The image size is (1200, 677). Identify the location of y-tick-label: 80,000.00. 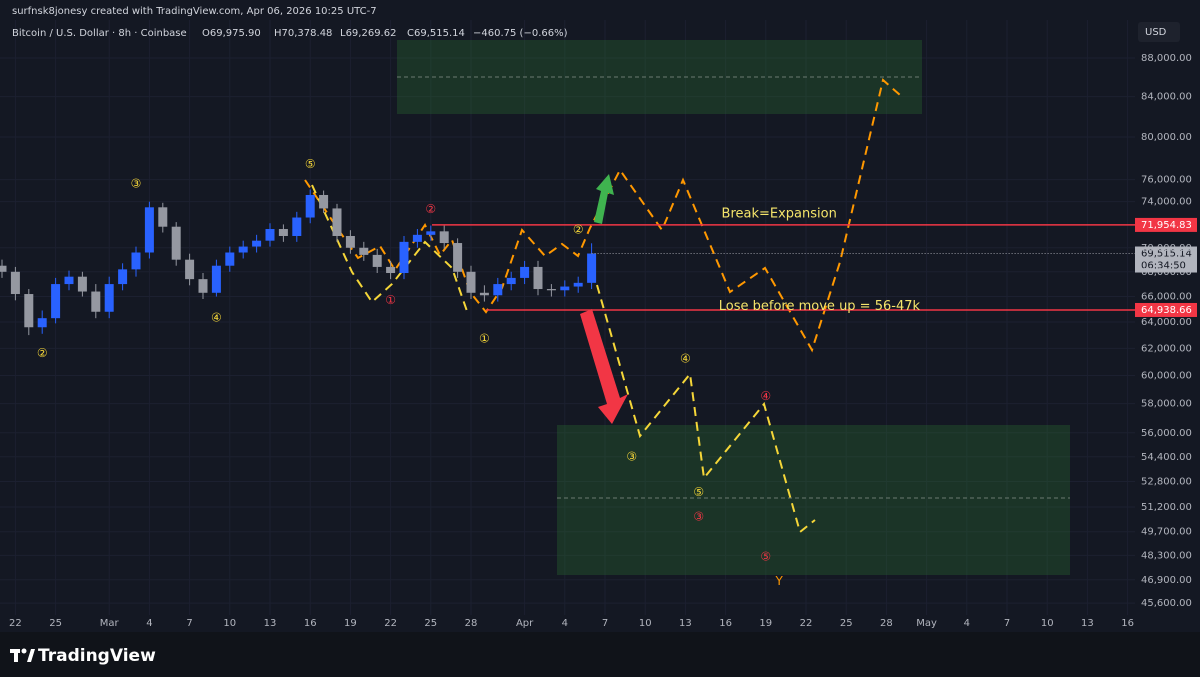
(1166, 137).